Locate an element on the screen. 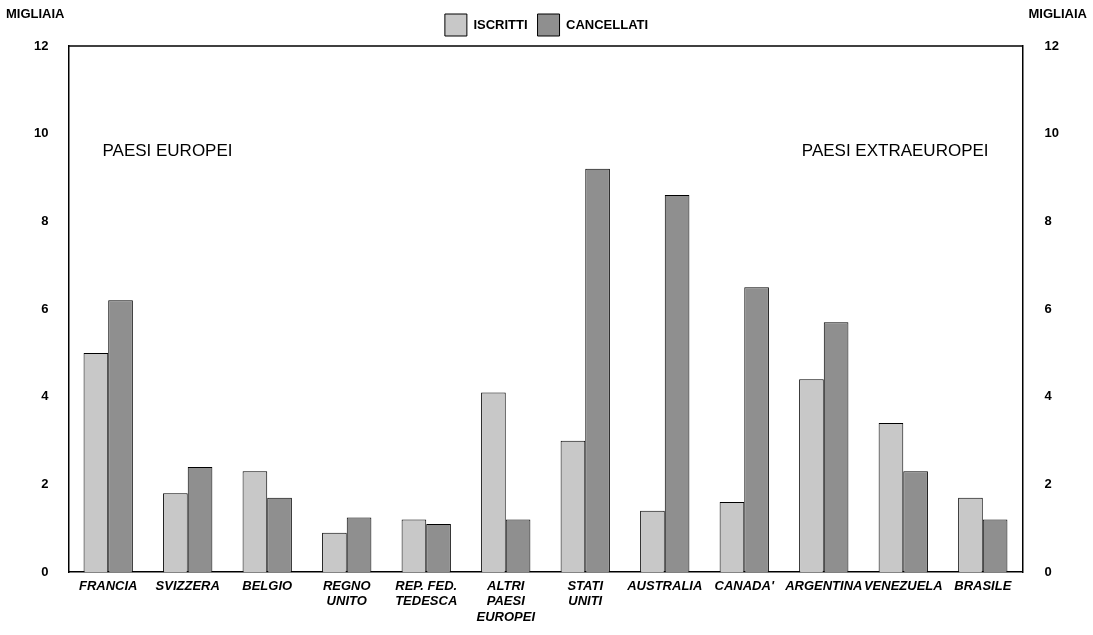 The width and height of the screenshot is (1093, 635). y-tick-label: 10 is located at coordinates (41, 133).